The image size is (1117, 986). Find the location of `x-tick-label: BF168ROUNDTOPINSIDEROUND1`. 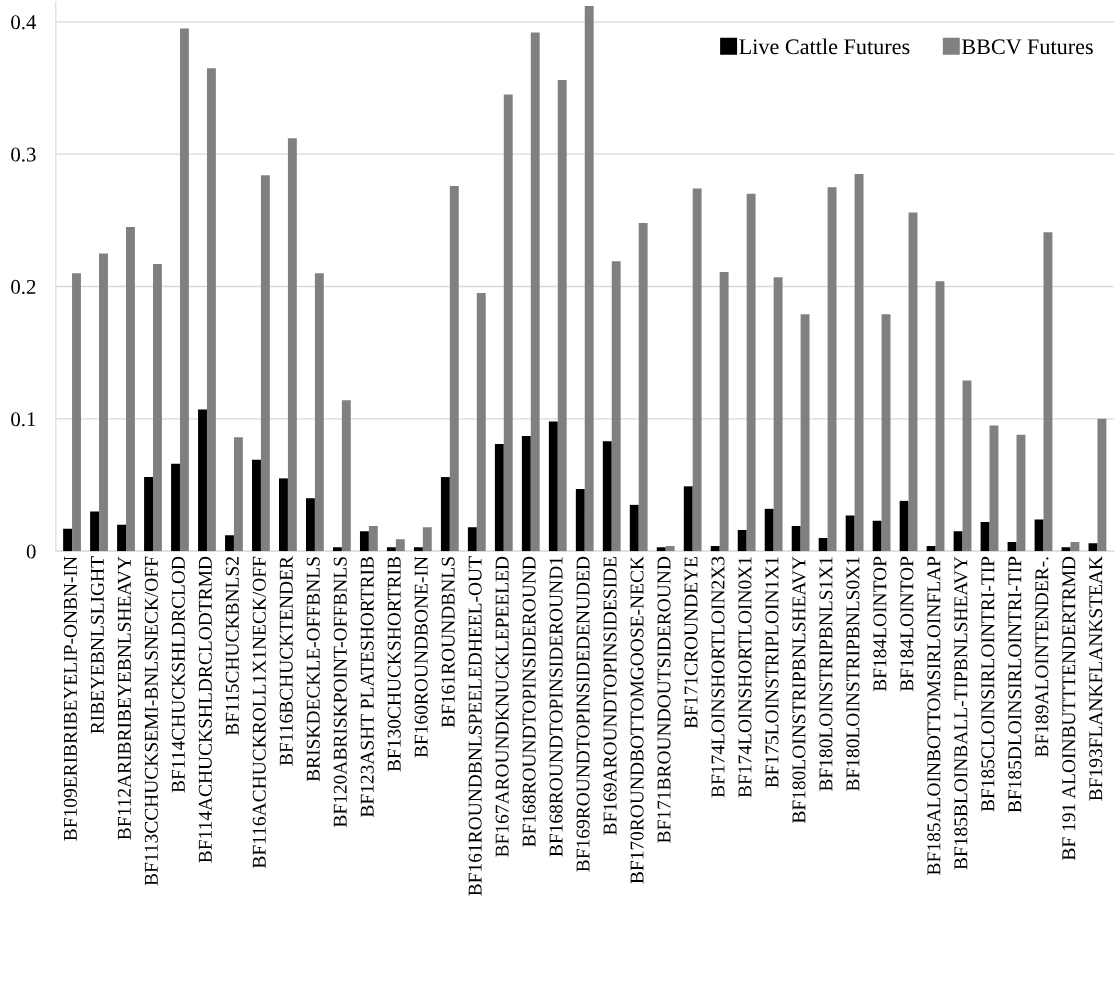

x-tick-label: BF168ROUNDTOPINSIDEROUND1 is located at coordinates (556, 707).